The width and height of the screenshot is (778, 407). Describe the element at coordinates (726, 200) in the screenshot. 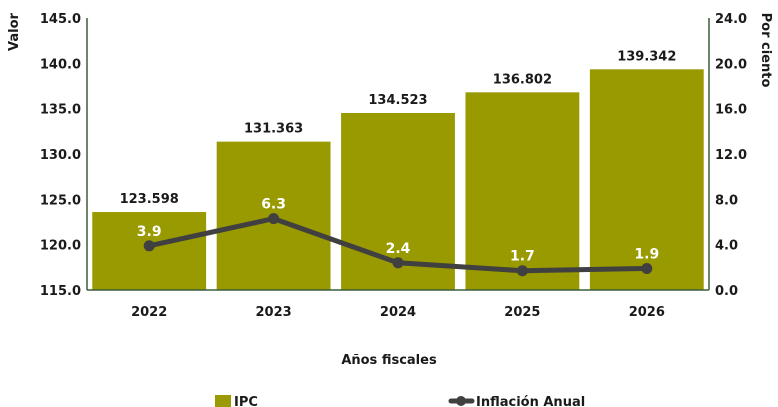

I see `y-tick-label-right: 8.0` at that location.